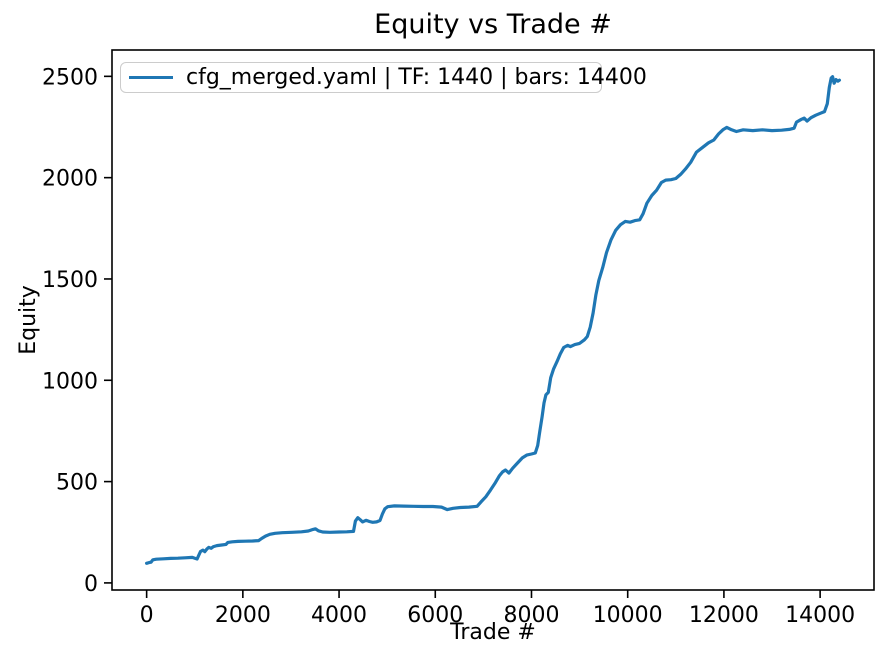 Image resolution: width=896 pixels, height=672 pixels. I want to click on y-tick-label: 2500, so click(70, 77).